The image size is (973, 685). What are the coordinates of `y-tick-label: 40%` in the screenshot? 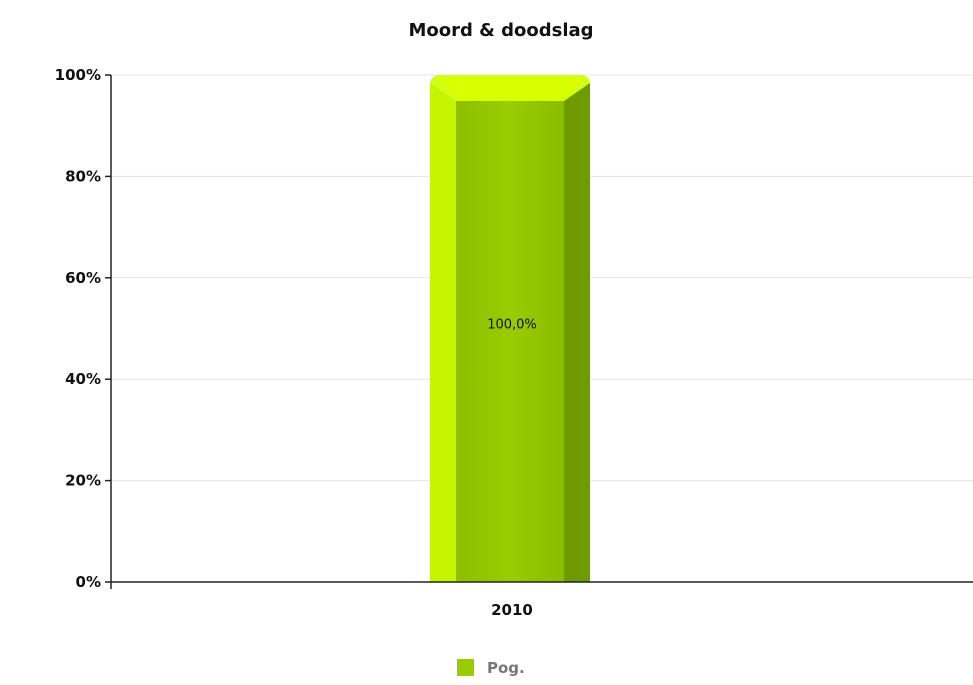 It's located at (83, 379).